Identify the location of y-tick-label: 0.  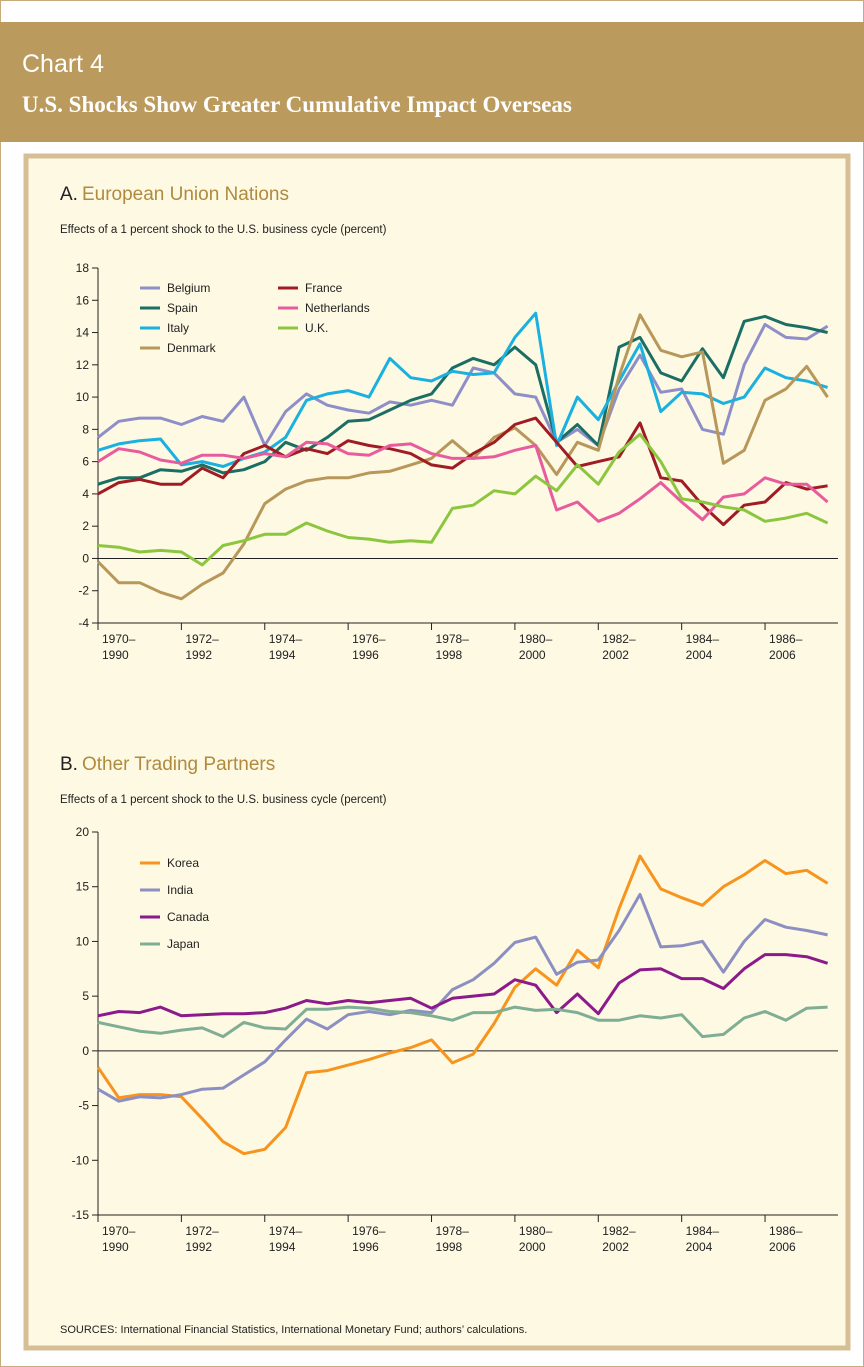
(85, 1051).